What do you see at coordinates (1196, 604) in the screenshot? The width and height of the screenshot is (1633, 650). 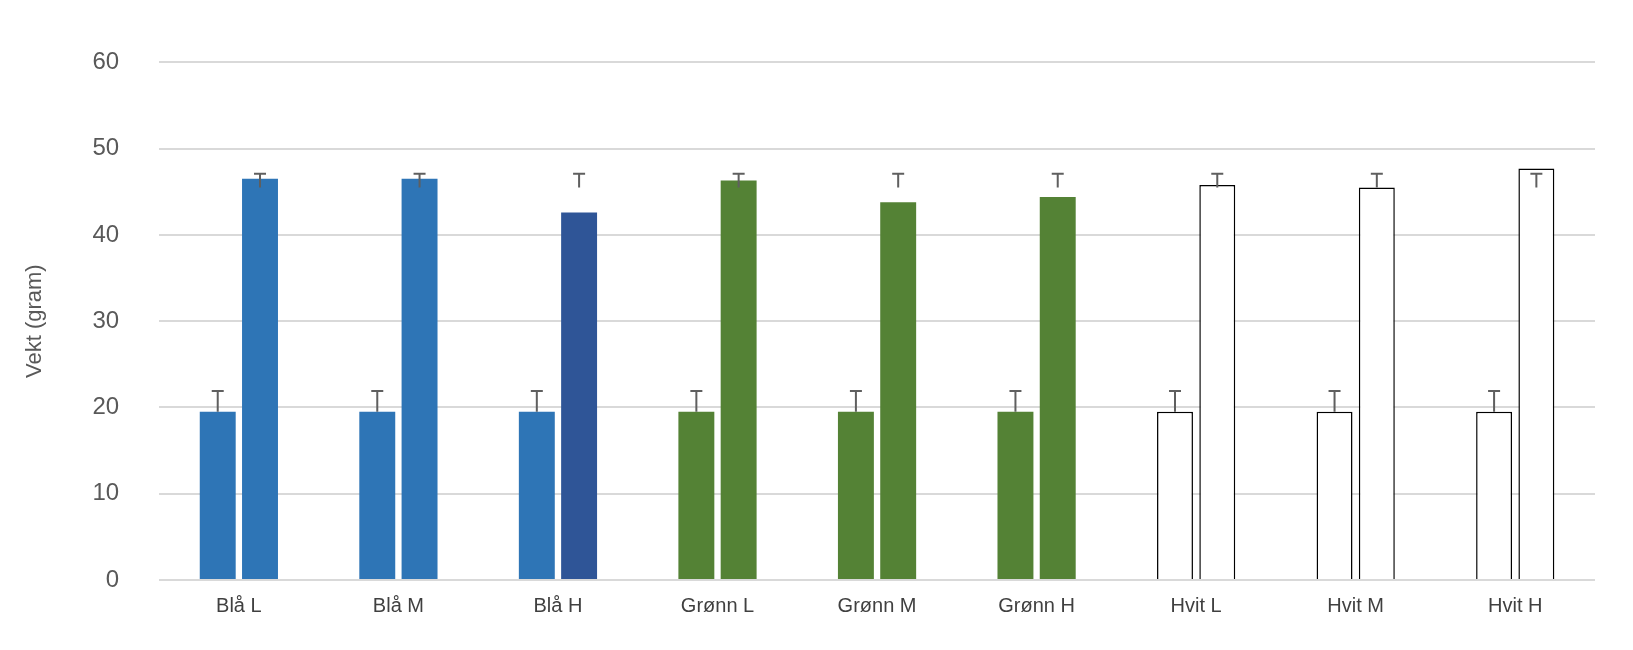 I see `x-tick-label: Hvit L` at bounding box center [1196, 604].